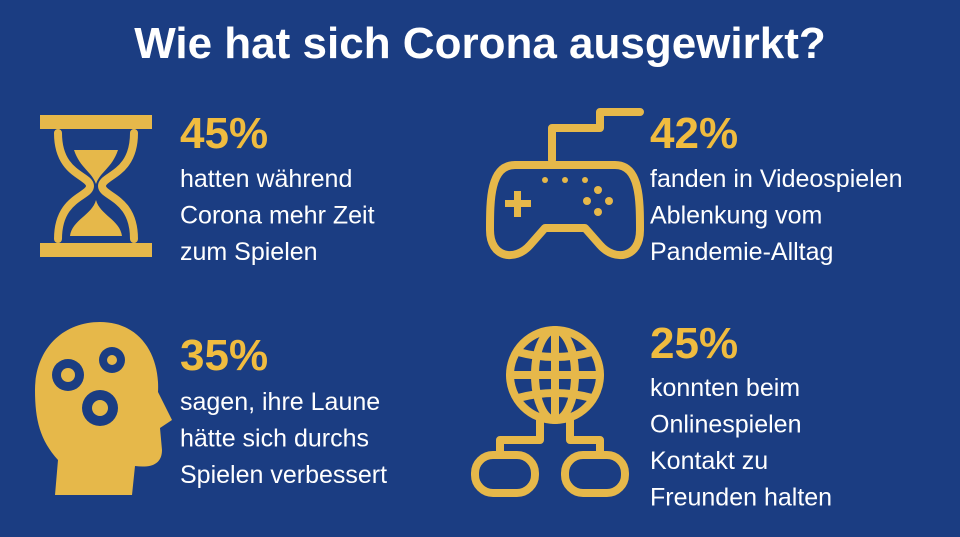 This screenshot has height=537, width=960. Describe the element at coordinates (280, 402) in the screenshot. I see `stat-text: sagen, ihre Laune` at that location.